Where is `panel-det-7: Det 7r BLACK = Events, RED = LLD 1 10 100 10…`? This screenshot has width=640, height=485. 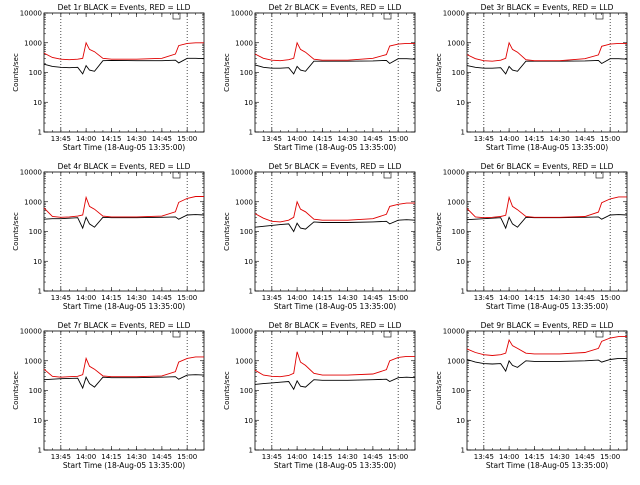 panel-det-7: Det 7r BLACK = Events, RED = LLD 1 10 100 10… is located at coordinates (108, 395).